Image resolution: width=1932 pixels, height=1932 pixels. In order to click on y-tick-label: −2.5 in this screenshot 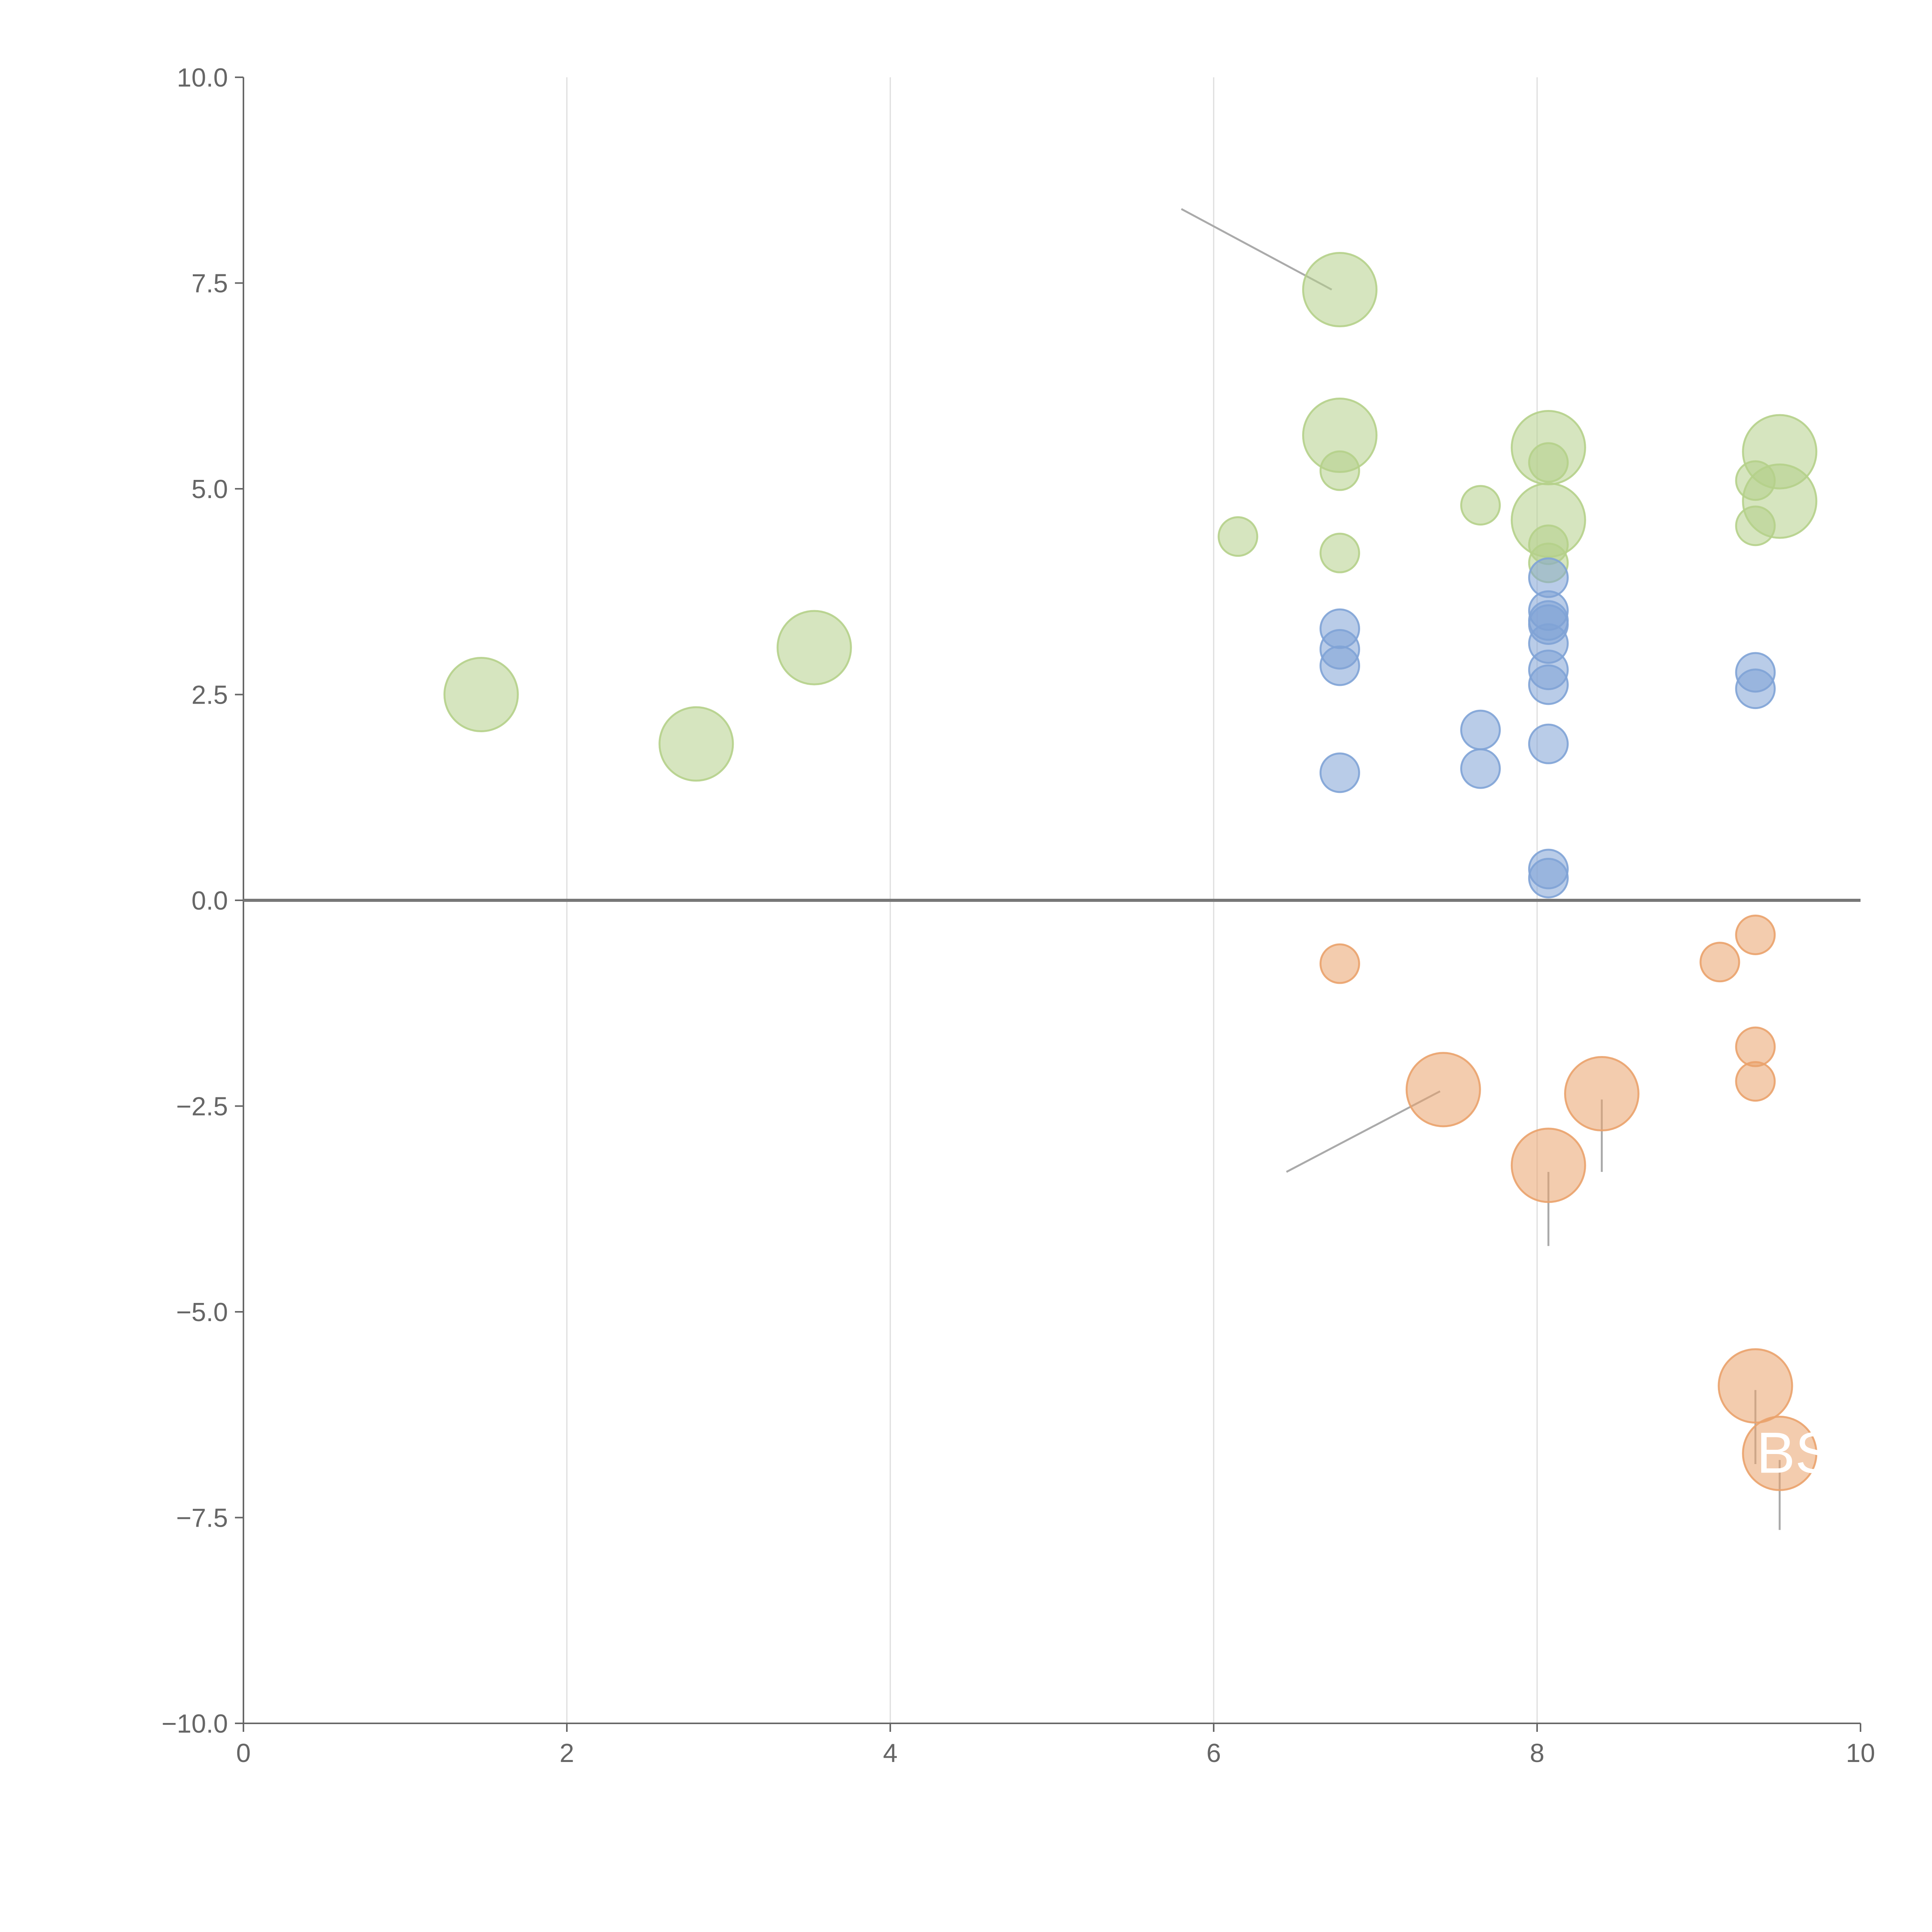, I will do `click(202, 1106)`.